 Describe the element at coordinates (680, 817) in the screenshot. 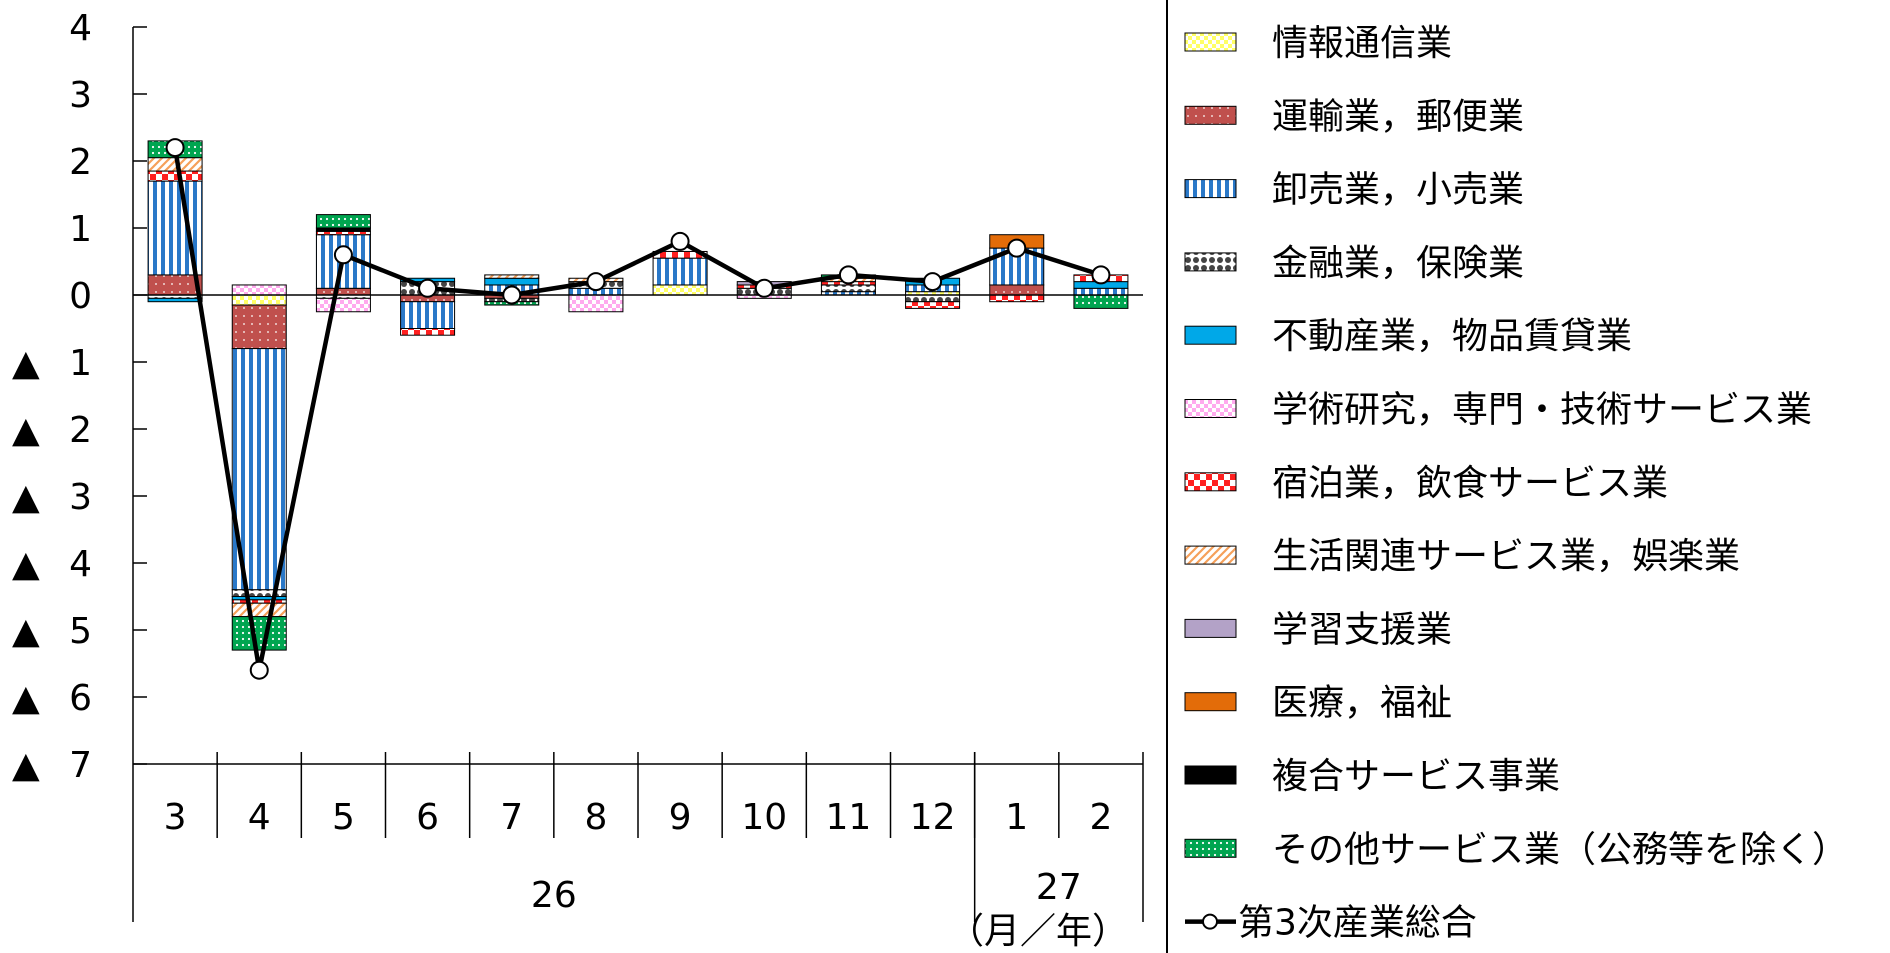

I see `x-tick-label: 9` at that location.